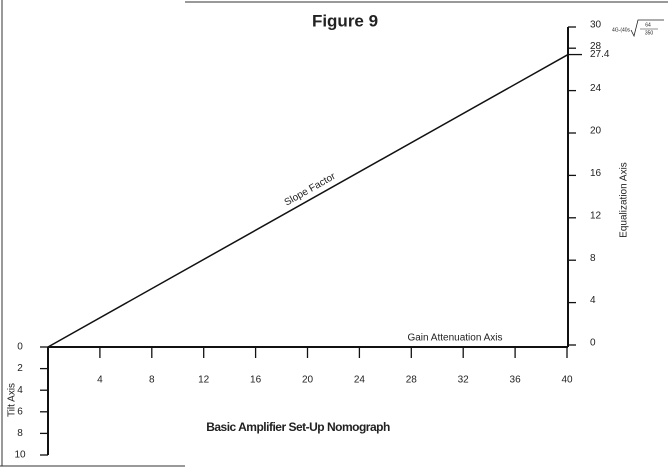 This screenshot has height=474, width=668. I want to click on equalization-axis-label: Equalization Axis, so click(624, 200).